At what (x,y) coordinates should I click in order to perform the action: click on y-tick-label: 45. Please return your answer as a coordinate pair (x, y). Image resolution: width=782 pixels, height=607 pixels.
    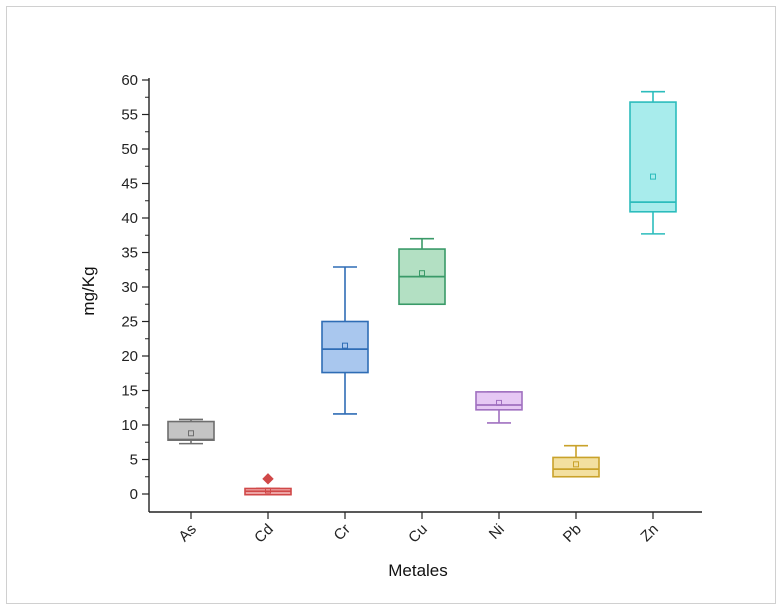
    Looking at the image, I should click on (129, 184).